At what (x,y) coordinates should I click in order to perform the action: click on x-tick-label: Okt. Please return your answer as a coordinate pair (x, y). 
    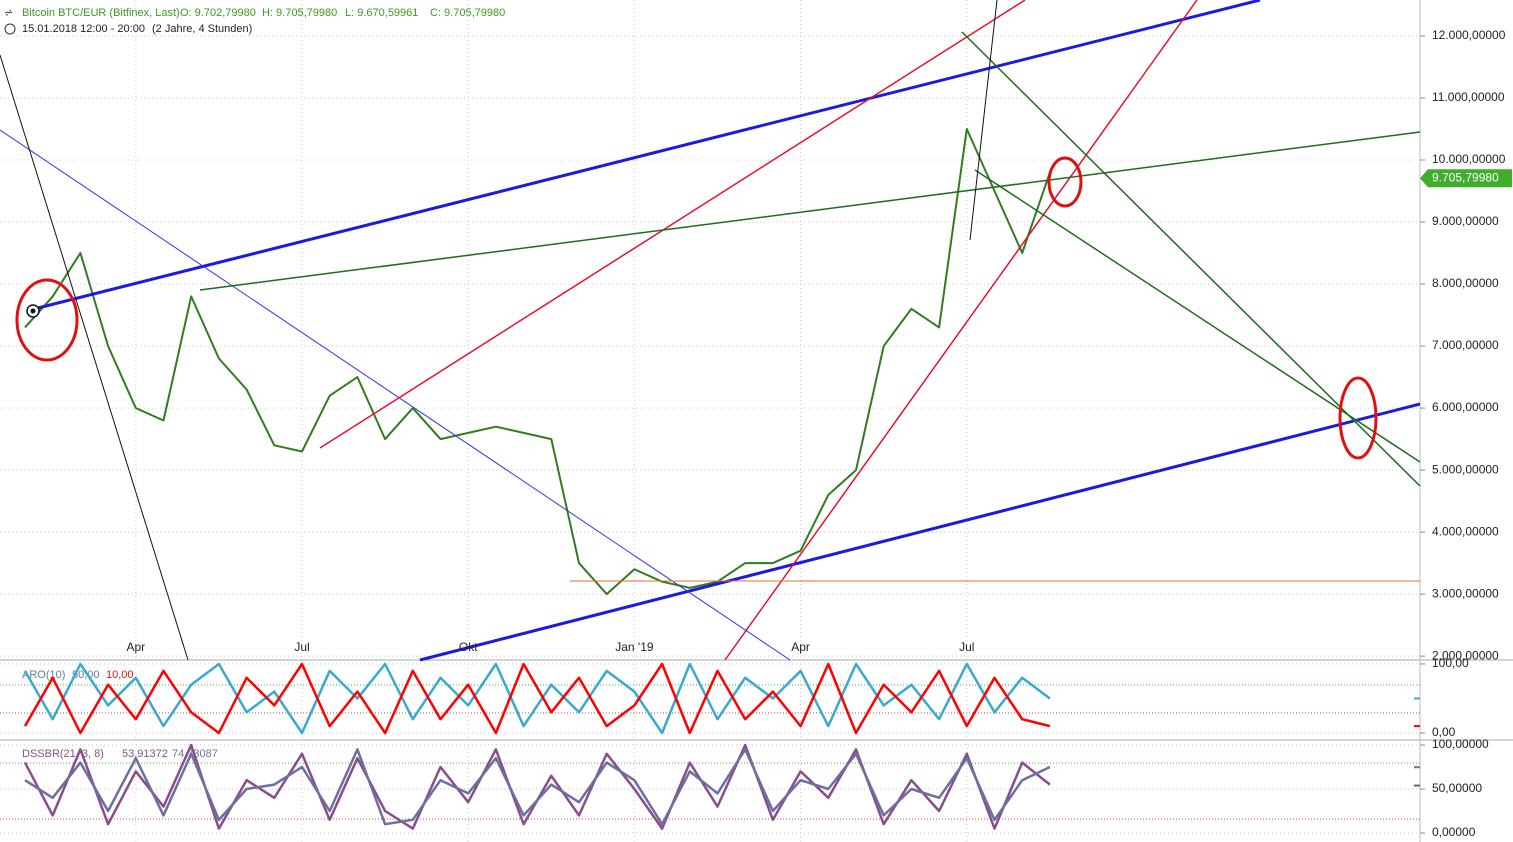
    Looking at the image, I should click on (468, 647).